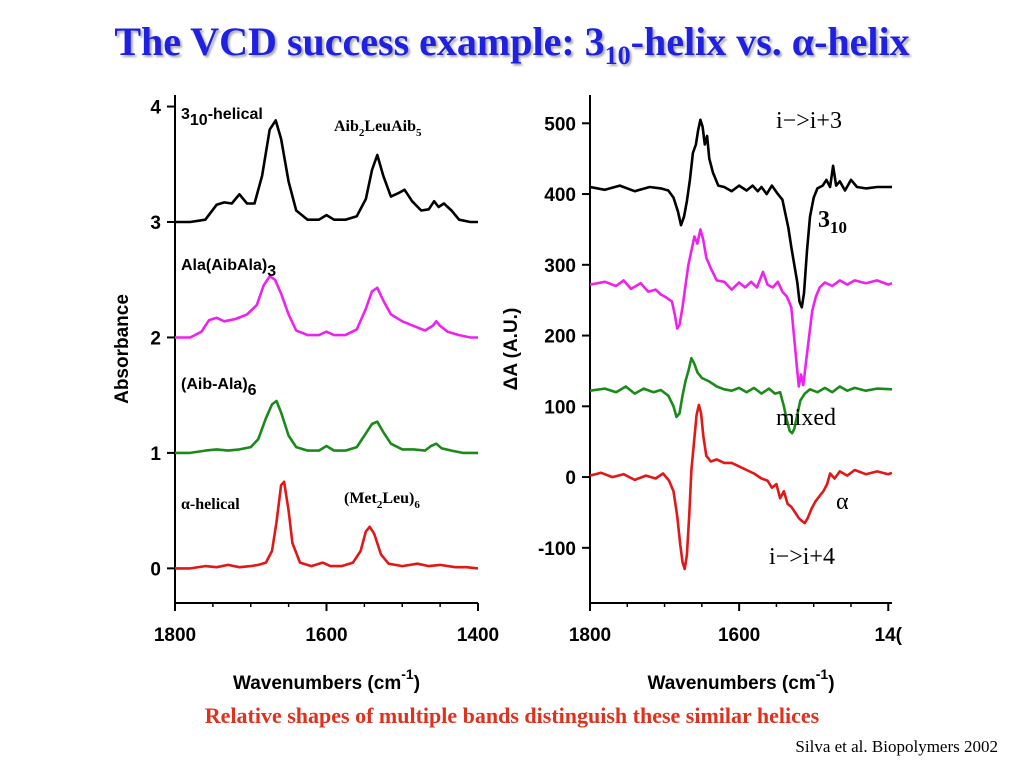 This screenshot has height=768, width=1024. What do you see at coordinates (741, 395) in the screenshot?
I see `vcd-series-2-line` at bounding box center [741, 395].